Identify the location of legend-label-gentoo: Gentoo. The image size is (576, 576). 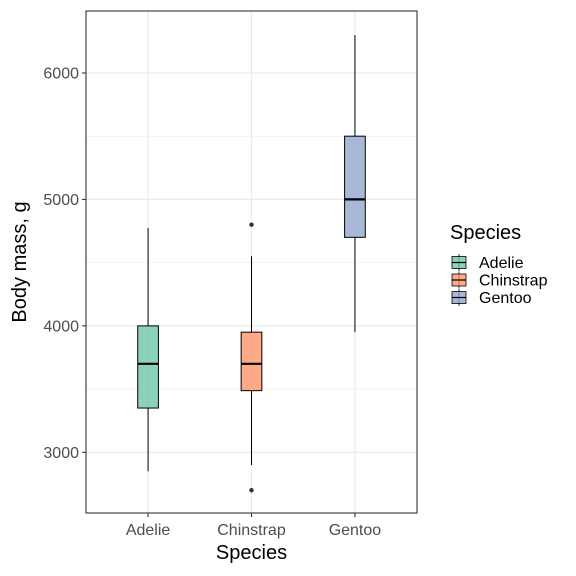
(505, 298).